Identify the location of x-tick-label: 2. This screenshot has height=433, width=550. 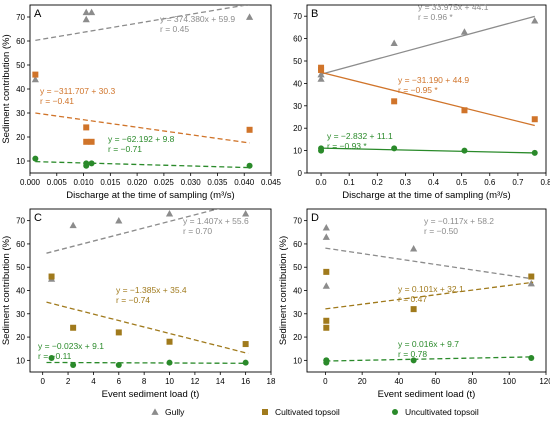
(68, 381).